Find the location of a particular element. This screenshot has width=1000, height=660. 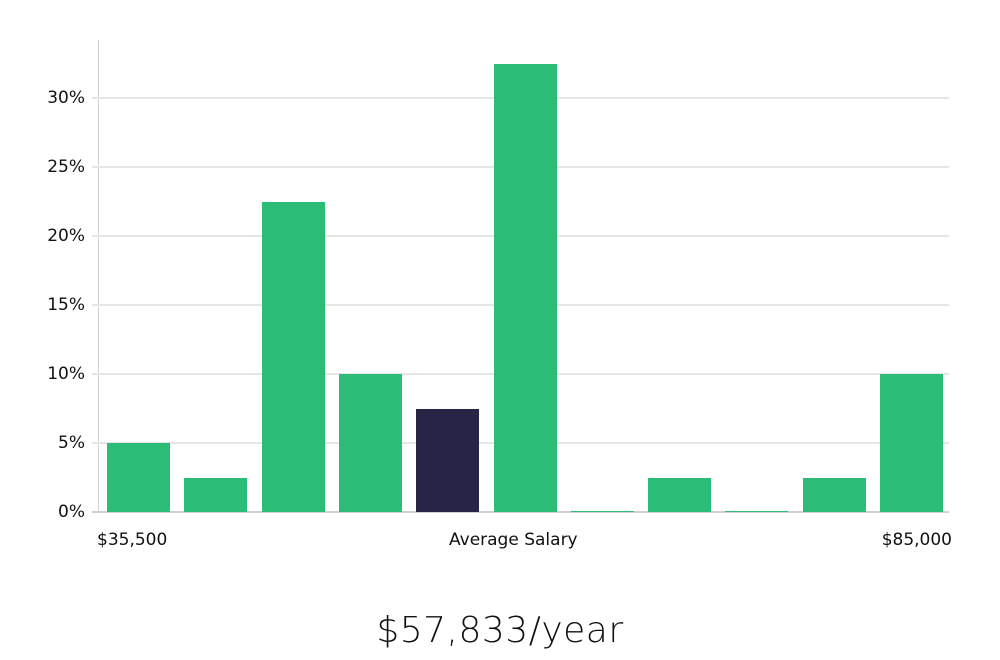

y-tick-label: 10% is located at coordinates (66, 374).